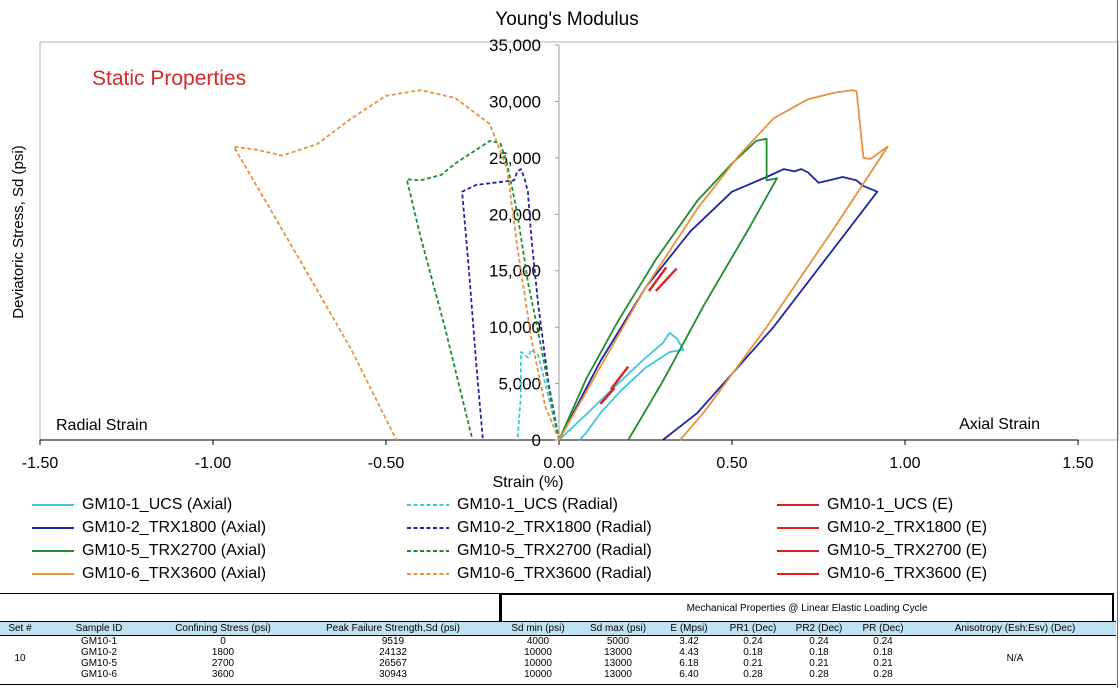 The height and width of the screenshot is (688, 1120). I want to click on x-tick-label: 0.00, so click(558, 463).